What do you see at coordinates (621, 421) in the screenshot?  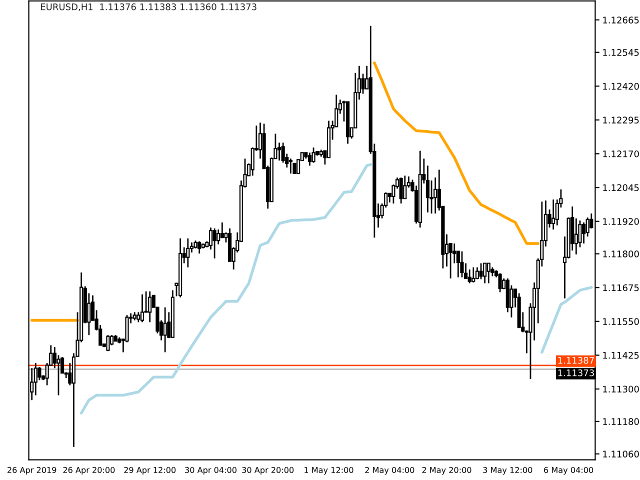 I see `y-tick-label: 1.11180` at bounding box center [621, 421].